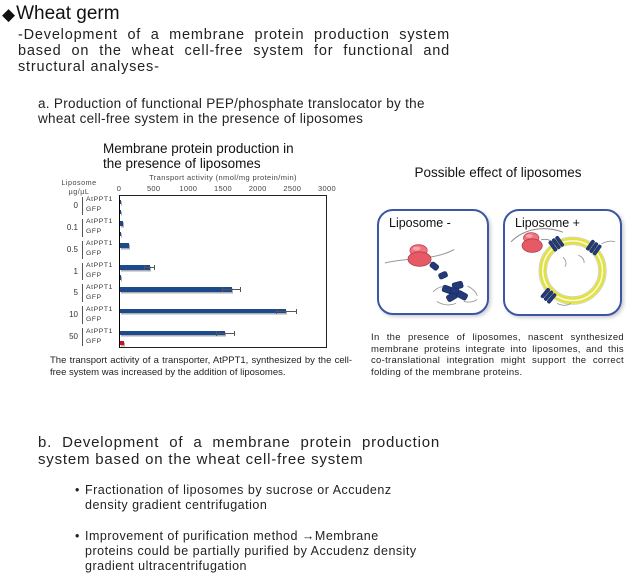  What do you see at coordinates (547, 241) in the screenshot?
I see `nascent-chain-line` at bounding box center [547, 241].